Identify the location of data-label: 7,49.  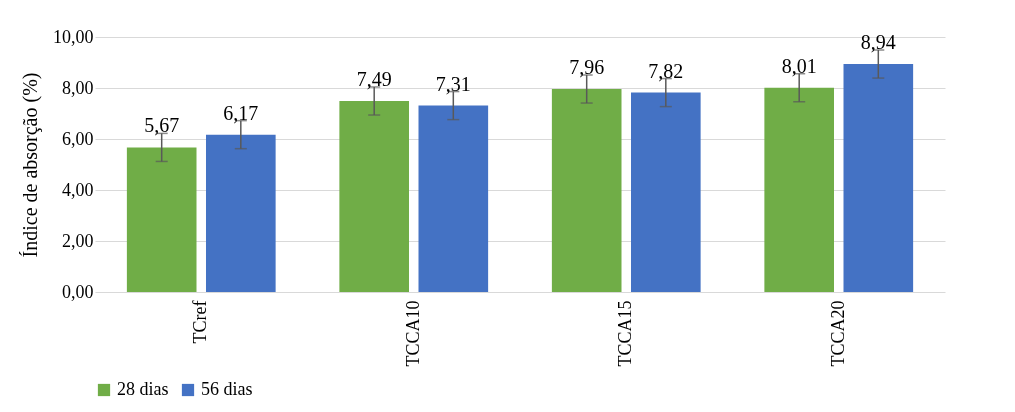
(374, 78).